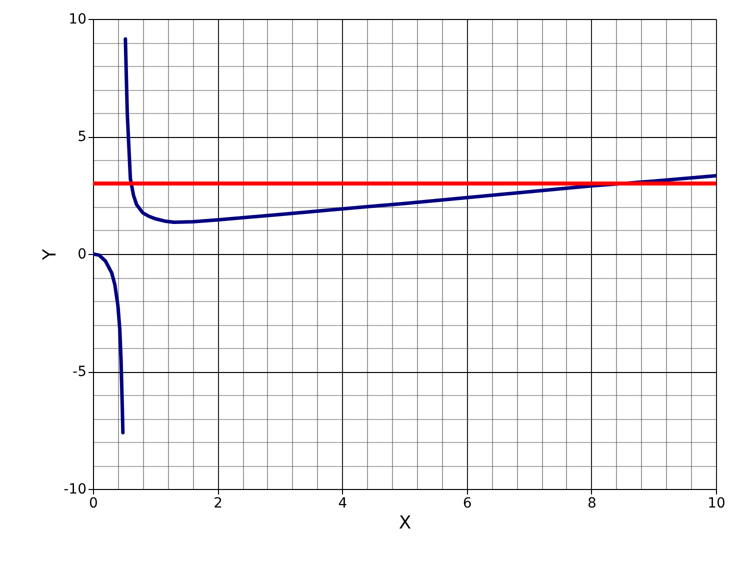 The image size is (742, 564). Describe the element at coordinates (405, 523) in the screenshot. I see `x-axis-title: X` at that location.